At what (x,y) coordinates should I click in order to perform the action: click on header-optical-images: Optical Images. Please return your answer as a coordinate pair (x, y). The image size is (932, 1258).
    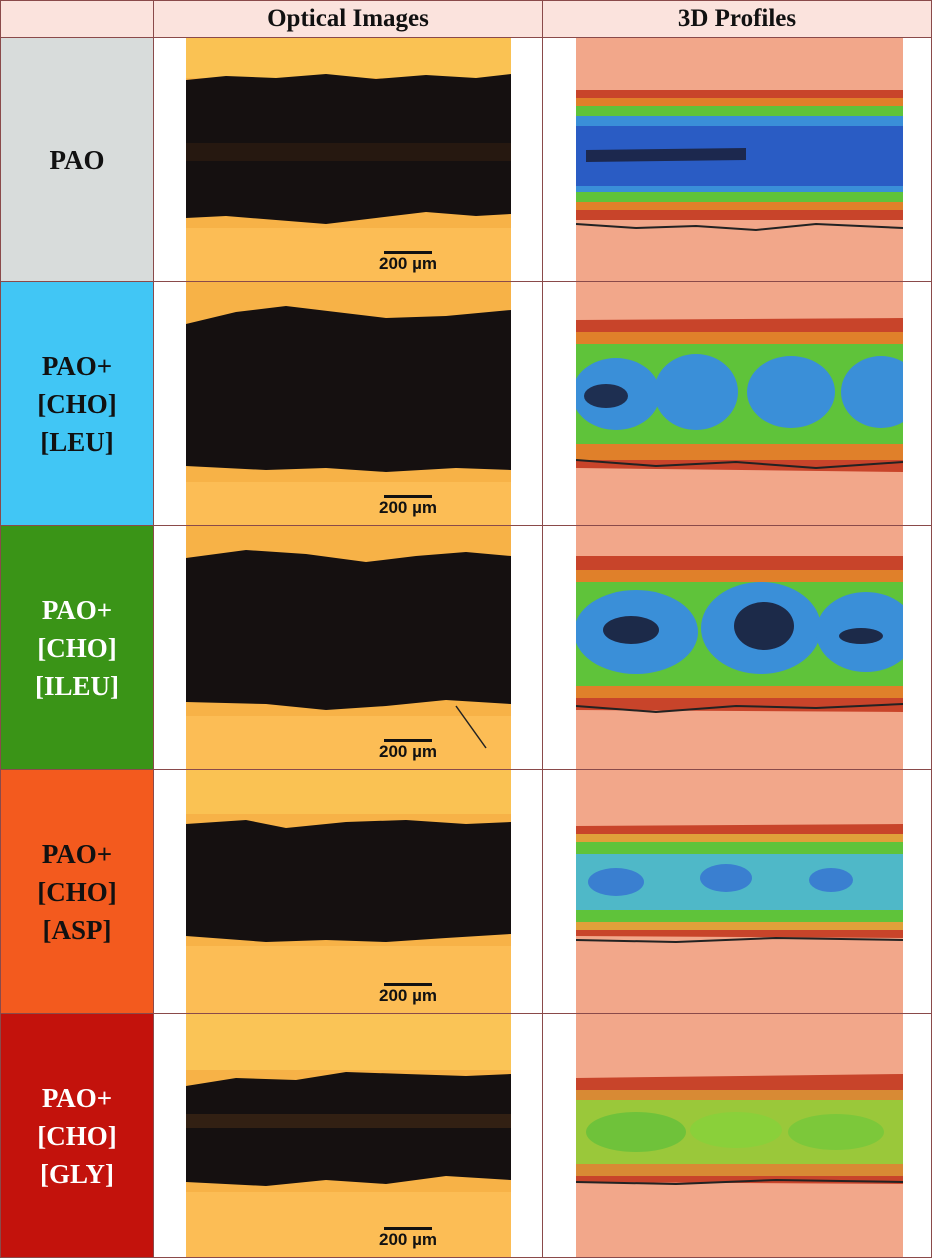
    Looking at the image, I should click on (348, 19).